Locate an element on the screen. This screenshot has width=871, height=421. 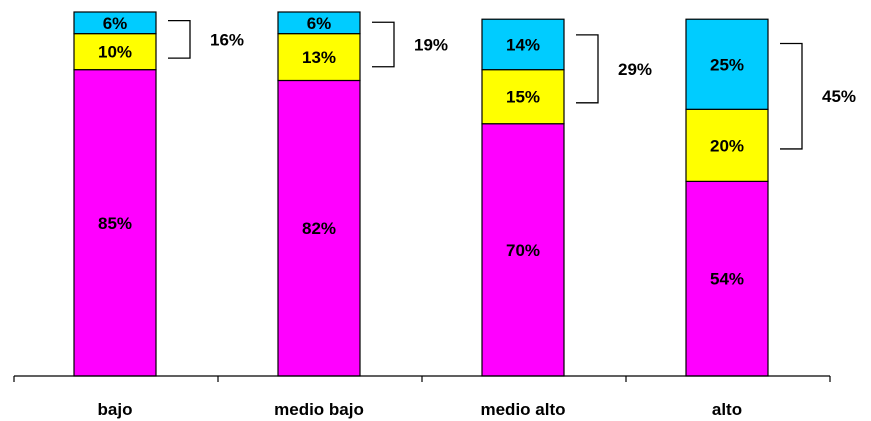
bracket-total-label: 45% is located at coordinates (839, 96).